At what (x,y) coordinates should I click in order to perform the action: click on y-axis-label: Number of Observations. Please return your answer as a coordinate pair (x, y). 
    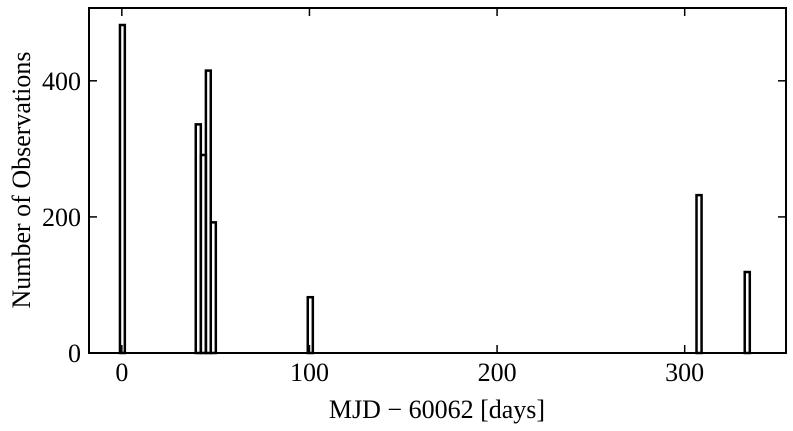
    Looking at the image, I should click on (21, 179).